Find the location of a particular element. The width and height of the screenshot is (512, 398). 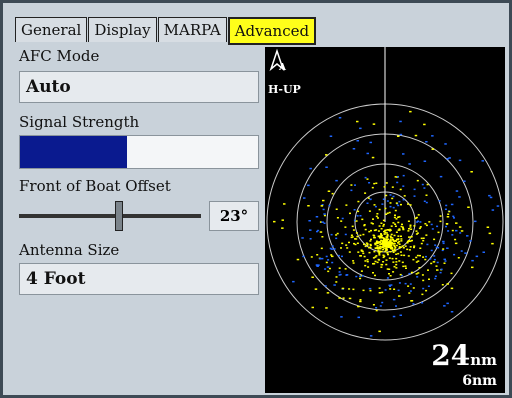

tab-general: General is located at coordinates (51, 29).